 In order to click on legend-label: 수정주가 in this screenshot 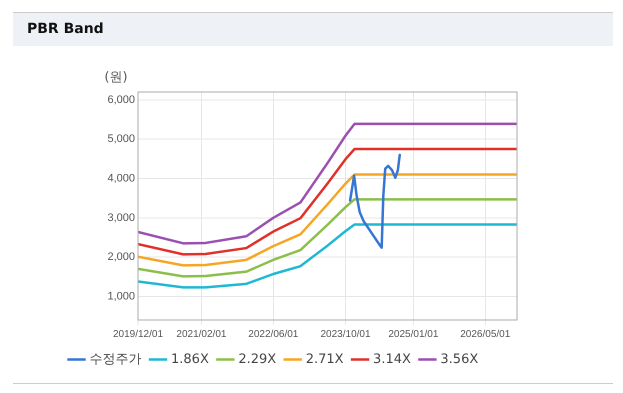, I will do `click(116, 359)`.